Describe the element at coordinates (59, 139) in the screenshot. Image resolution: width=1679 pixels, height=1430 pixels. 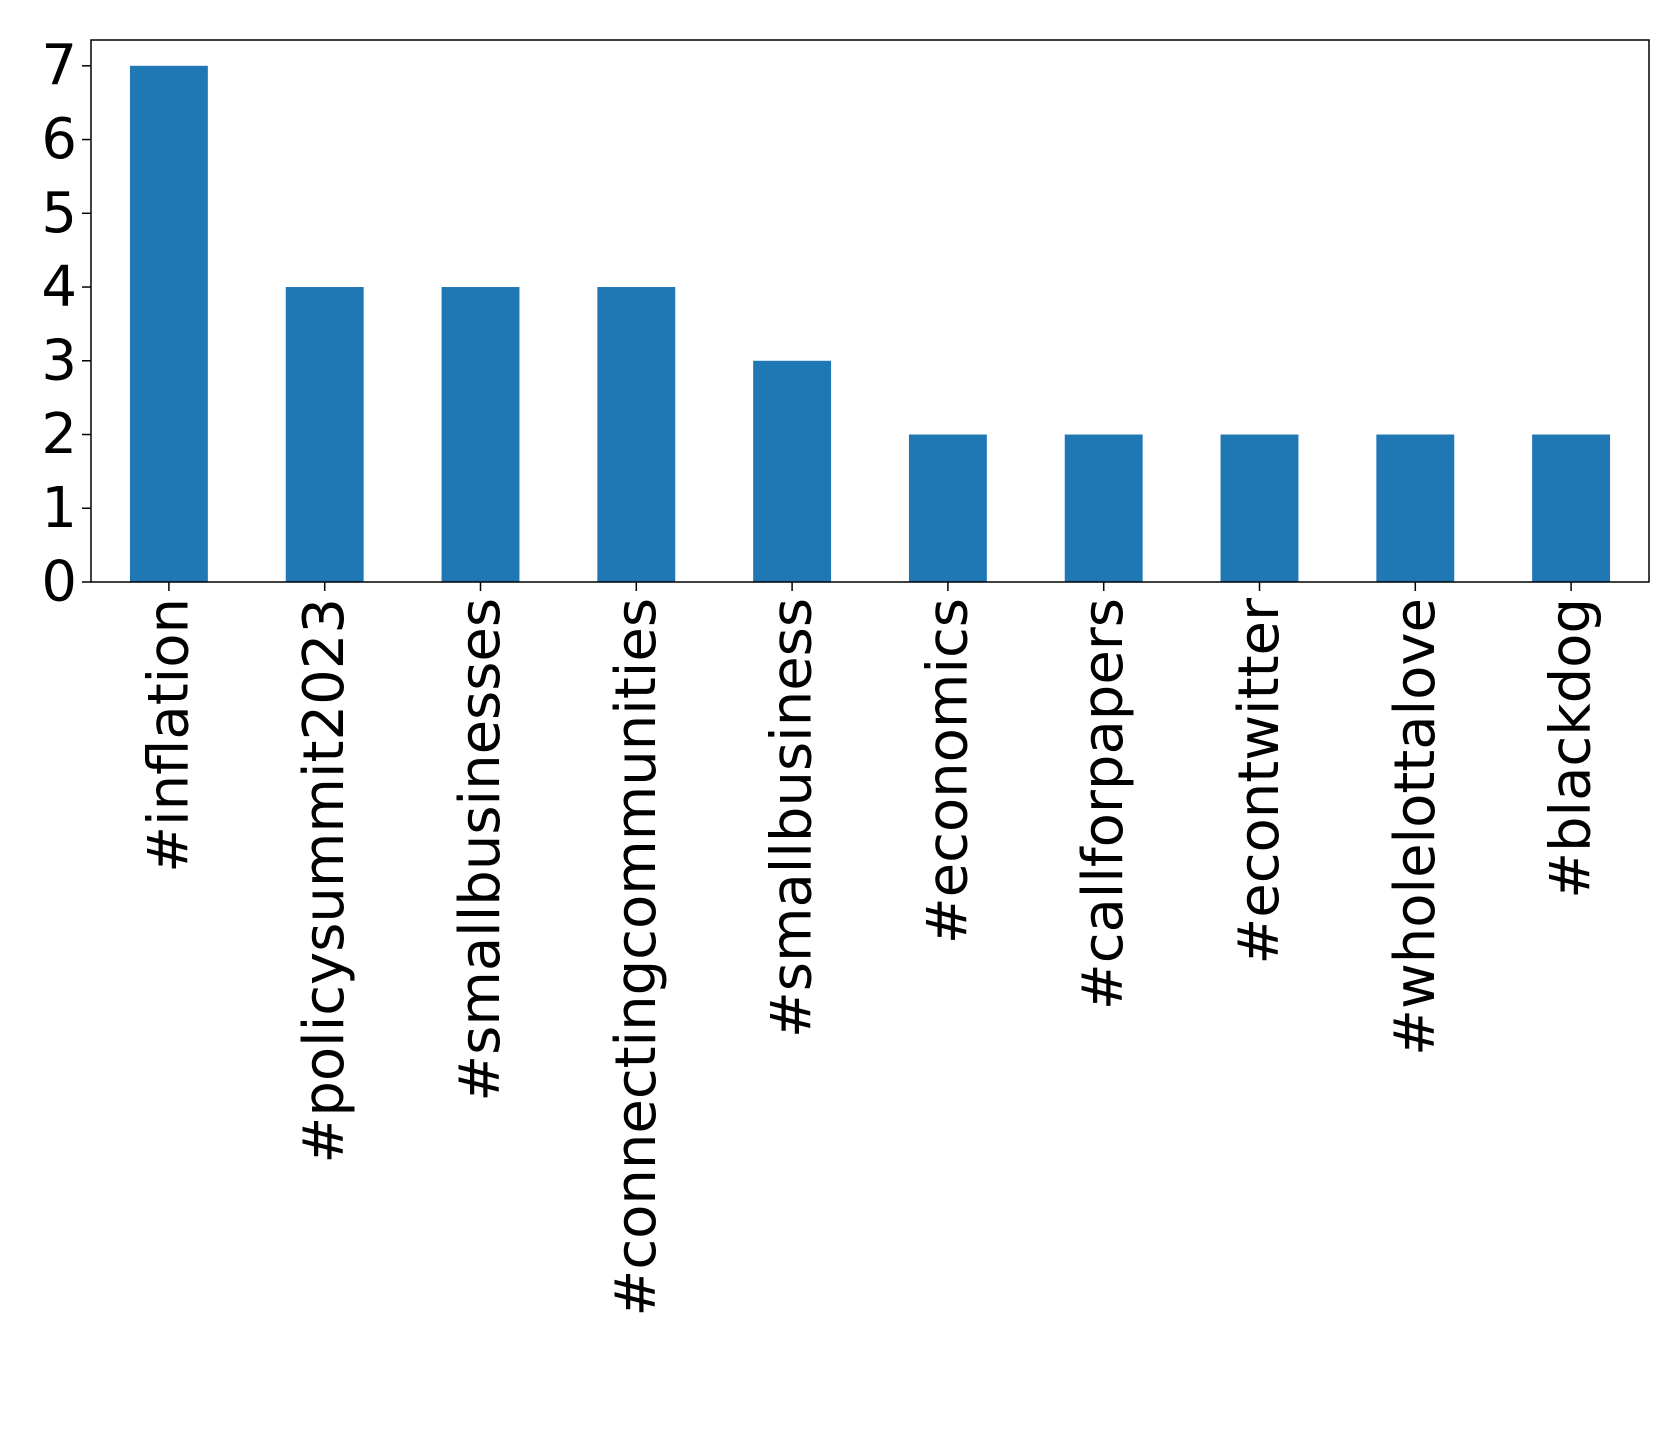
I see `y-tick-label-6: 6` at that location.